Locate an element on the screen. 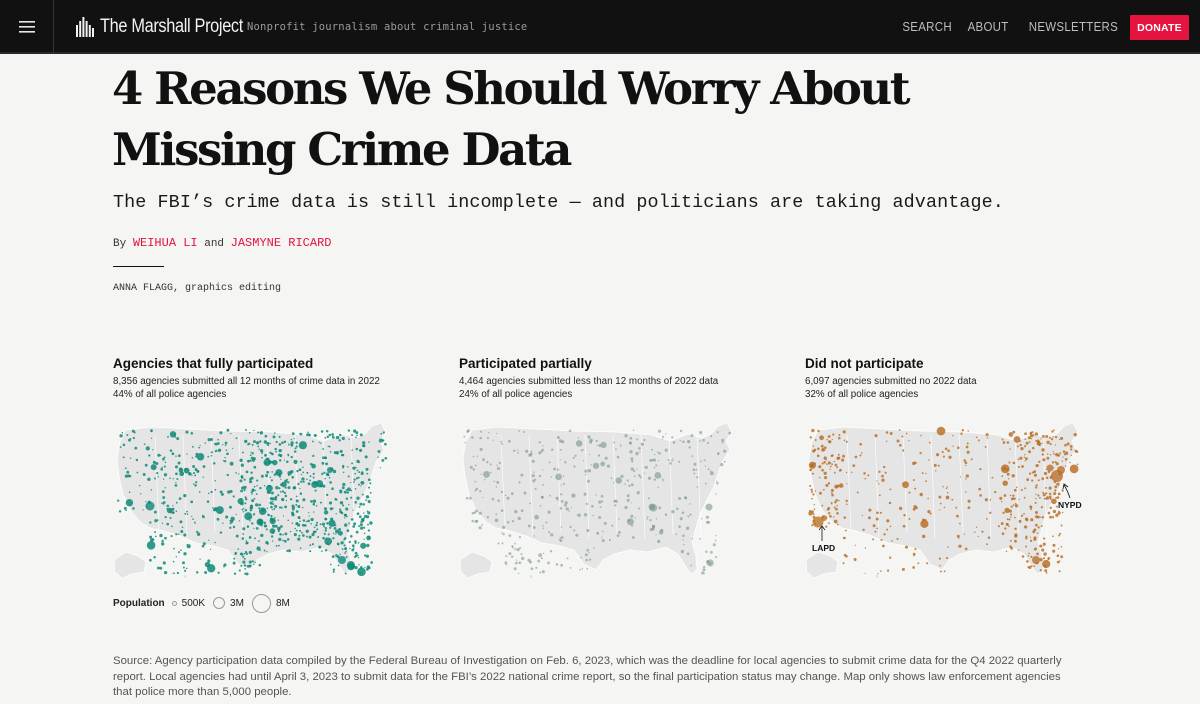 The width and height of the screenshot is (1200, 704). site-name: The Marshall Project is located at coordinates (171, 26).